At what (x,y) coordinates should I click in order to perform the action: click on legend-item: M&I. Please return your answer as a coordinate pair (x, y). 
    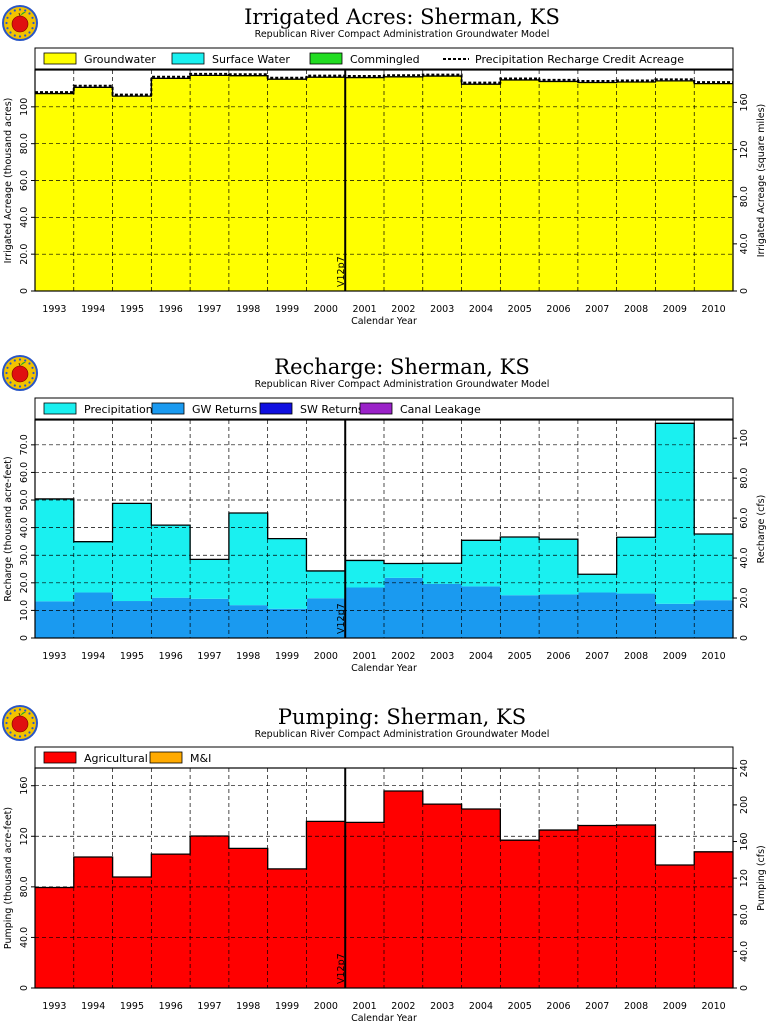
    Looking at the image, I should click on (180, 758).